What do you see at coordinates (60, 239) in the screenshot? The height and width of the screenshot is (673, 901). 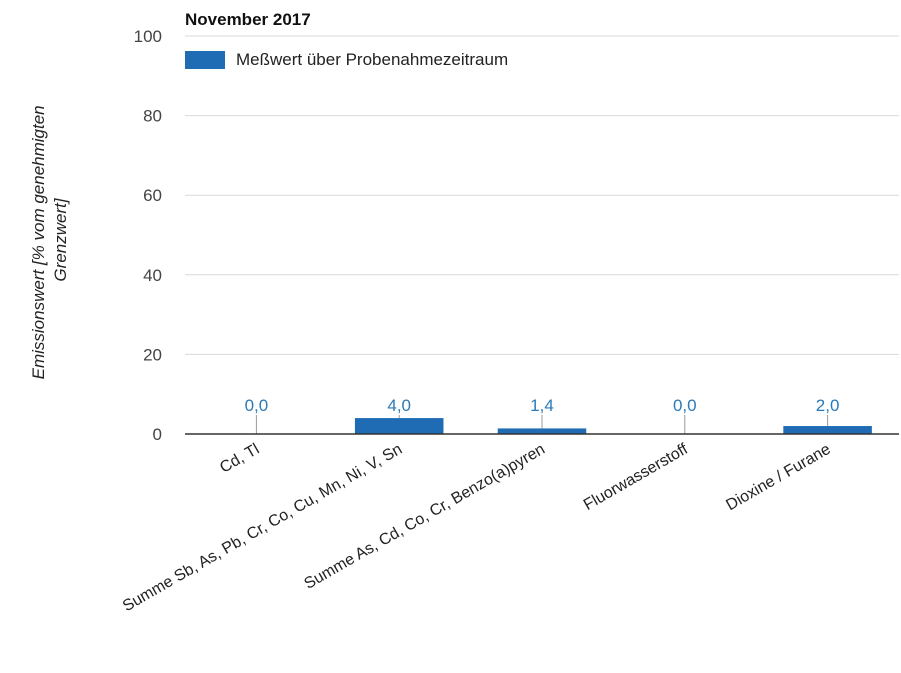 I see `y-axis-title-line-2: Grenzwert]` at bounding box center [60, 239].